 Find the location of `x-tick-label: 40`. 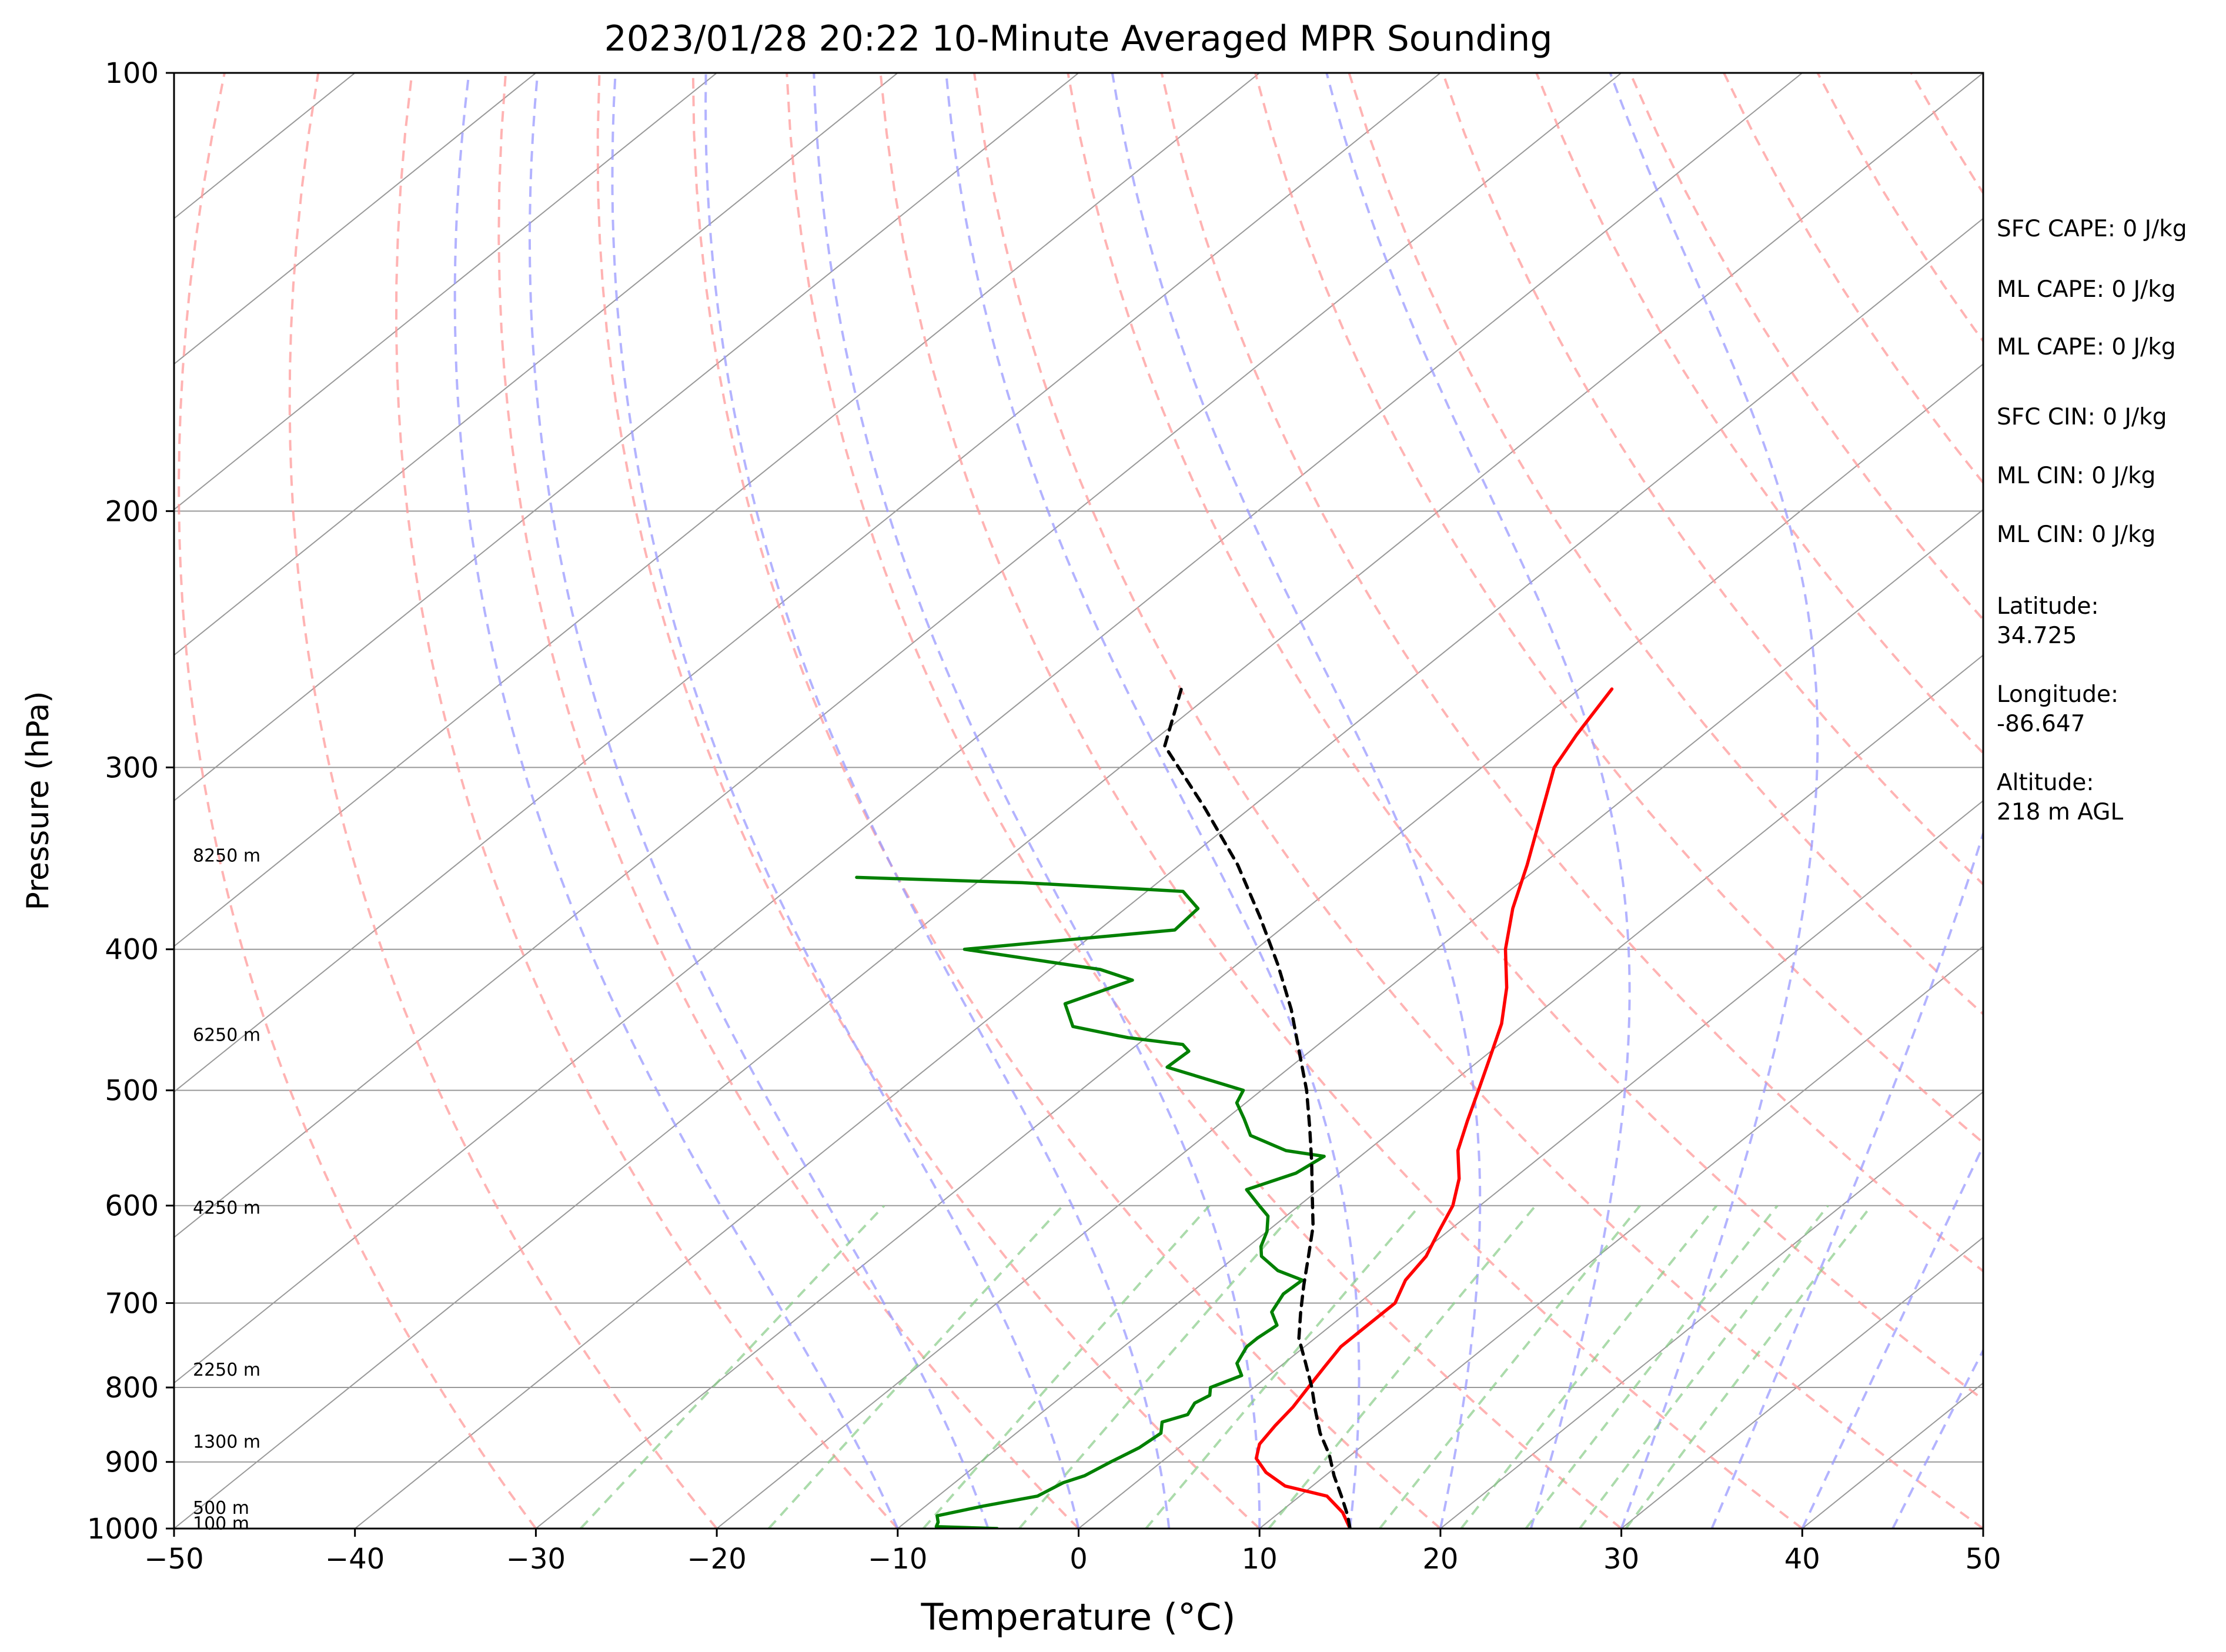

x-tick-label: 40 is located at coordinates (1802, 1560).